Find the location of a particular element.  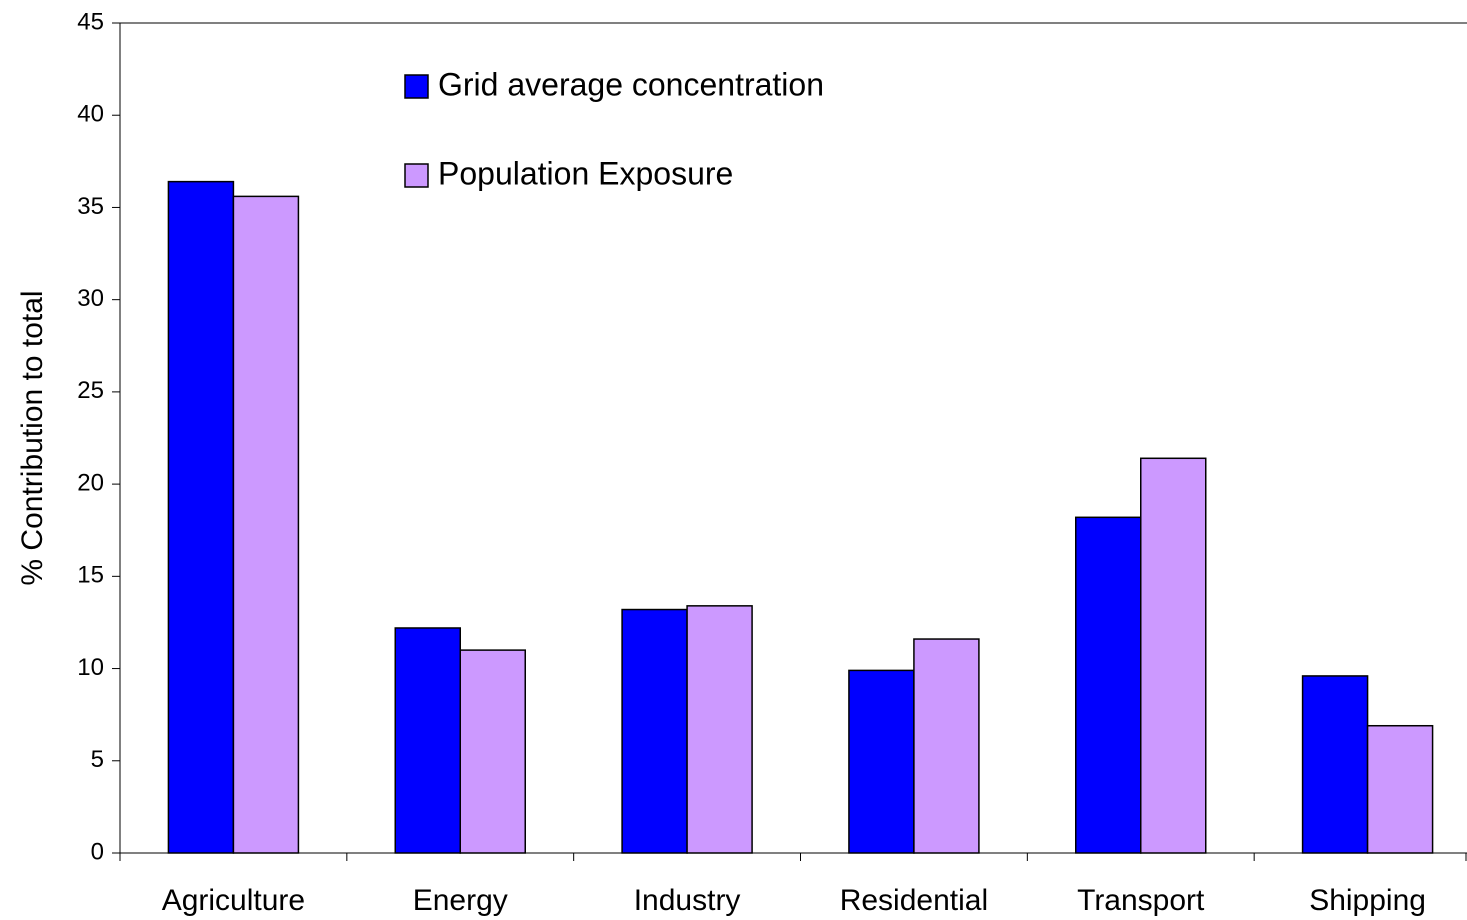

x-tick-label: Transport is located at coordinates (1141, 900).